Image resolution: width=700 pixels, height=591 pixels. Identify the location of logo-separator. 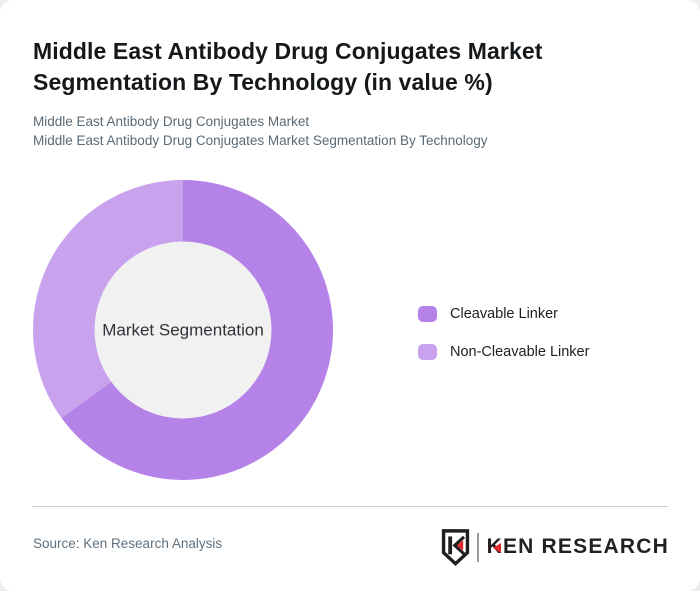
(477, 547).